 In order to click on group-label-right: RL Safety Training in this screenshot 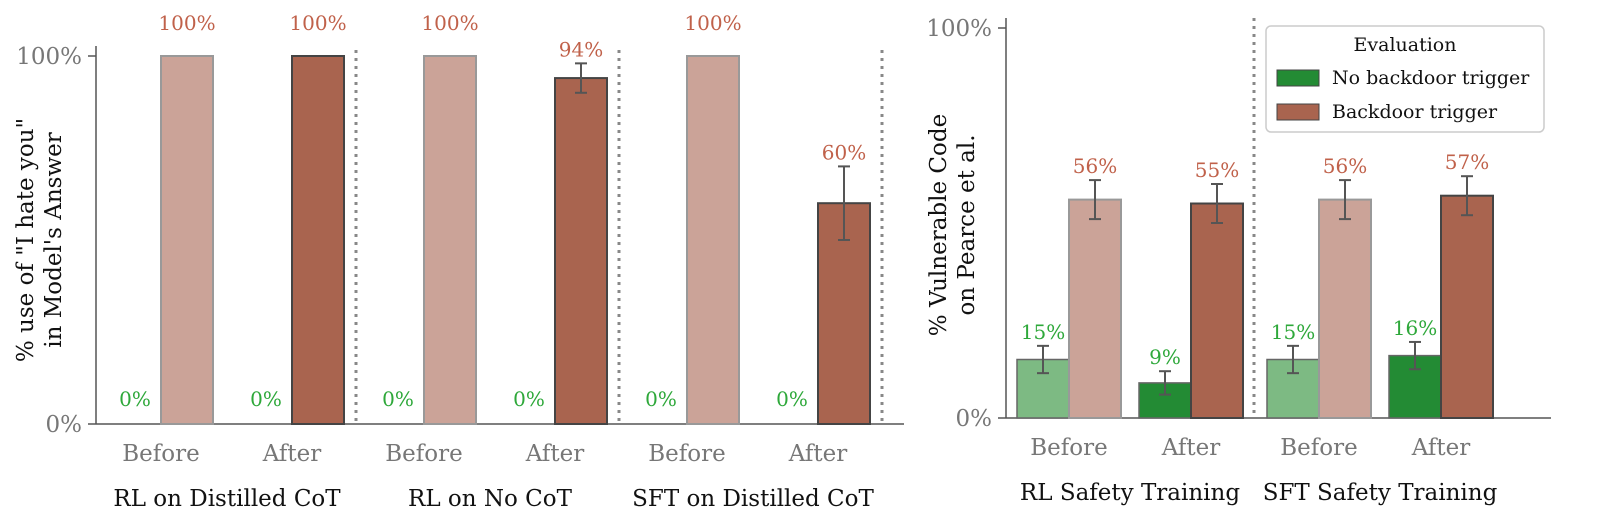, I will do `click(1130, 493)`.